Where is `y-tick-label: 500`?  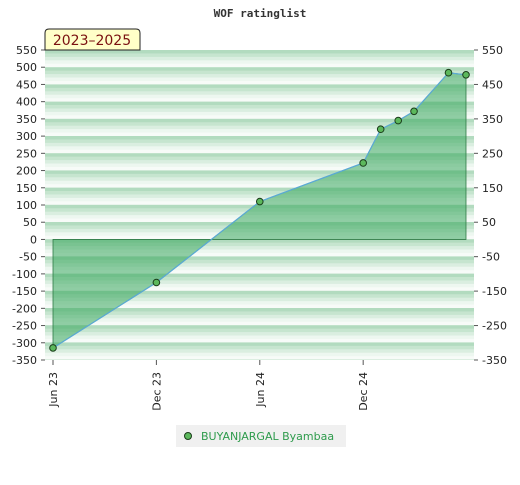 y-tick-label: 500 is located at coordinates (26, 67).